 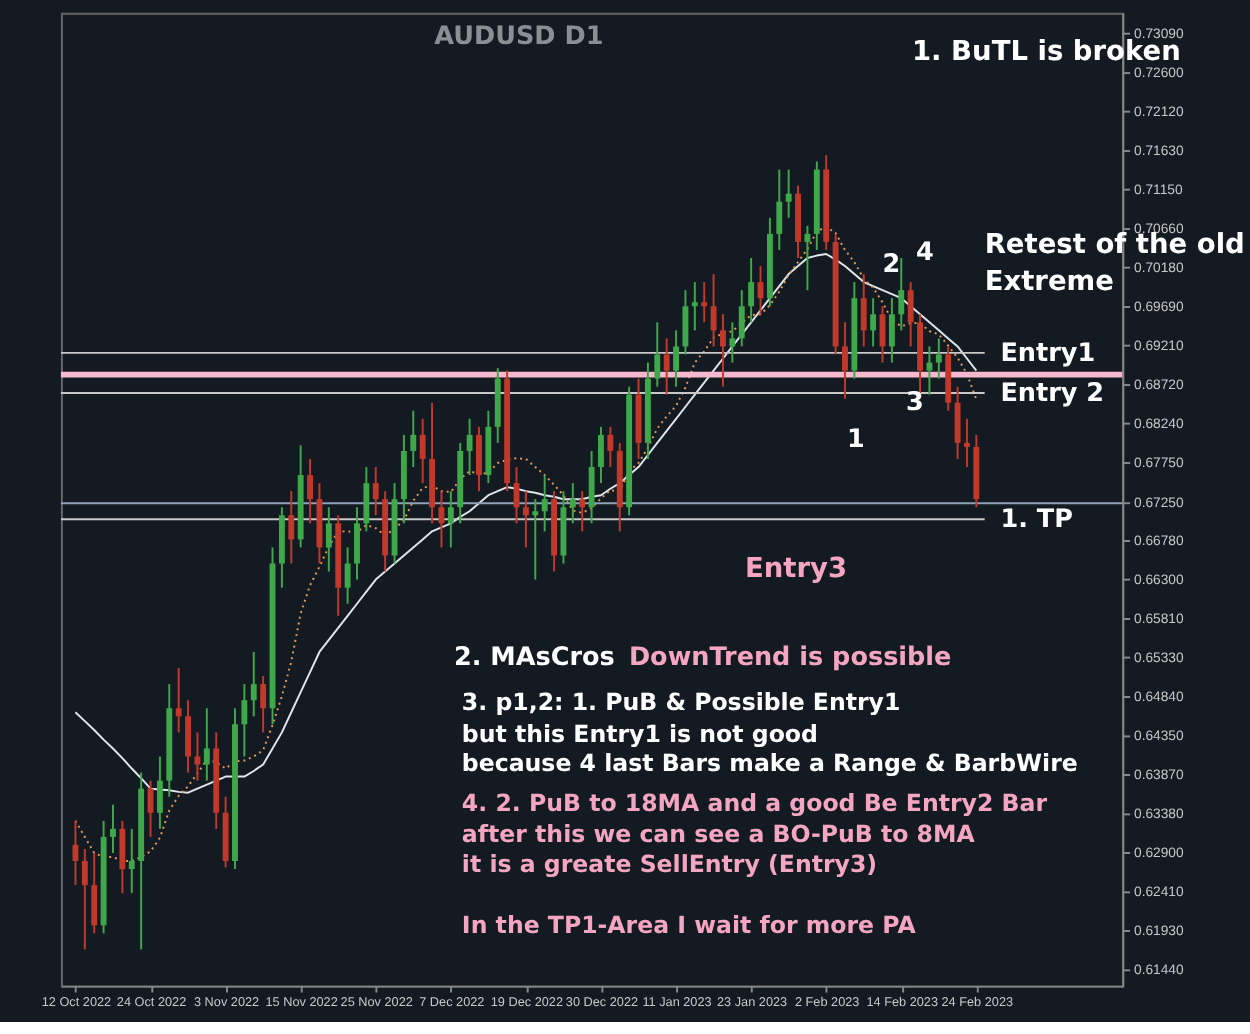 What do you see at coordinates (1048, 353) in the screenshot?
I see `ref-line-label: Entry1` at bounding box center [1048, 353].